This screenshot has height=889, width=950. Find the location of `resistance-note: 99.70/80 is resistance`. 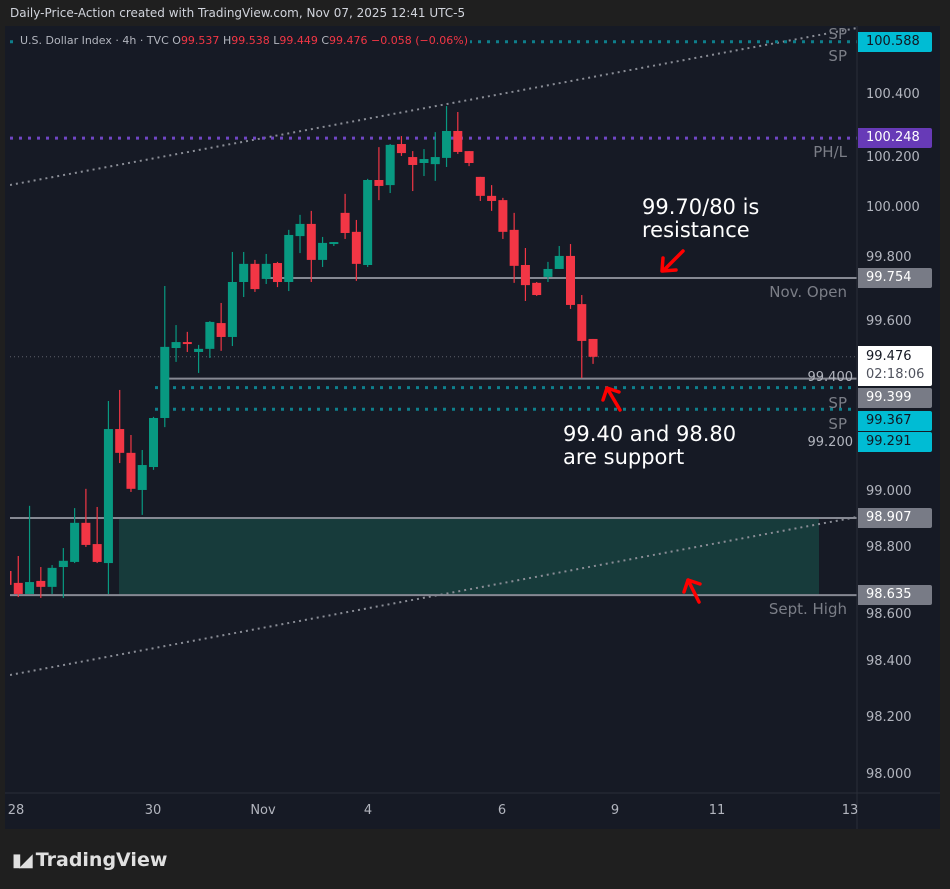

resistance-note: 99.70/80 is resistance is located at coordinates (700, 219).